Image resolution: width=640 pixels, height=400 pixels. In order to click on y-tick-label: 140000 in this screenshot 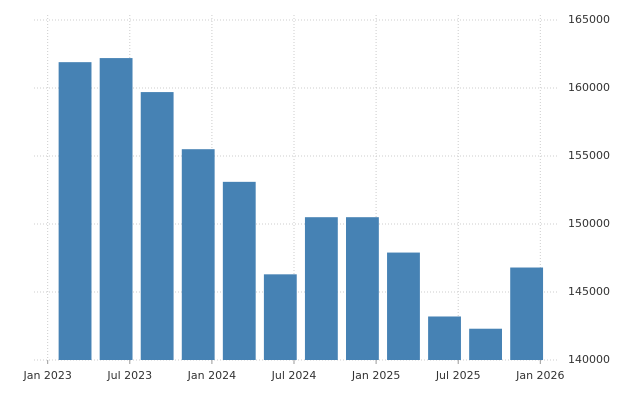, I will do `click(589, 359)`.